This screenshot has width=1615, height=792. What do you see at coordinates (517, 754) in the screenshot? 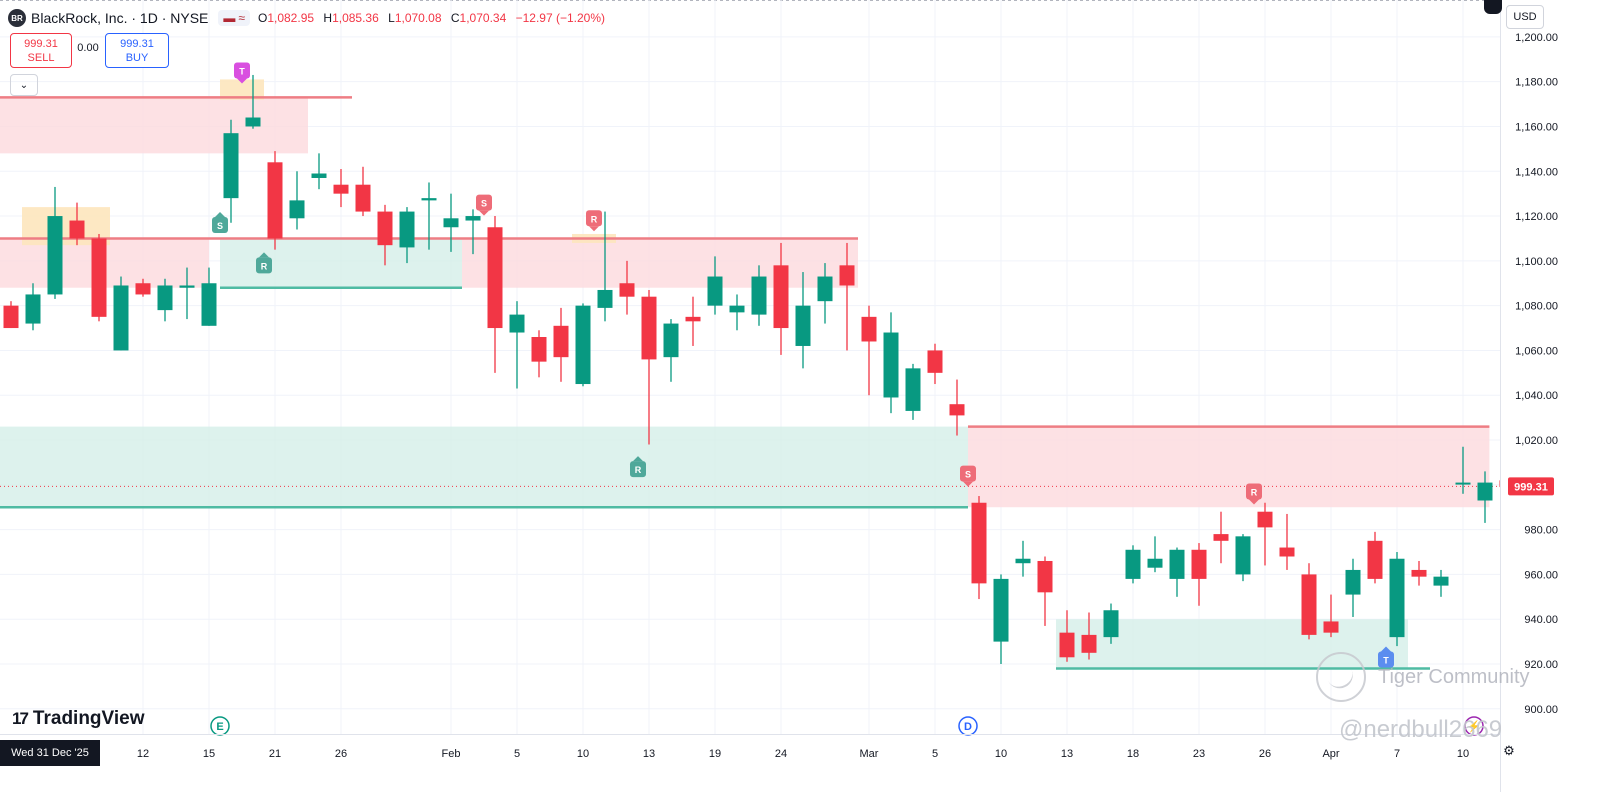
I see `time-axis-tick-label: 5` at bounding box center [517, 754].